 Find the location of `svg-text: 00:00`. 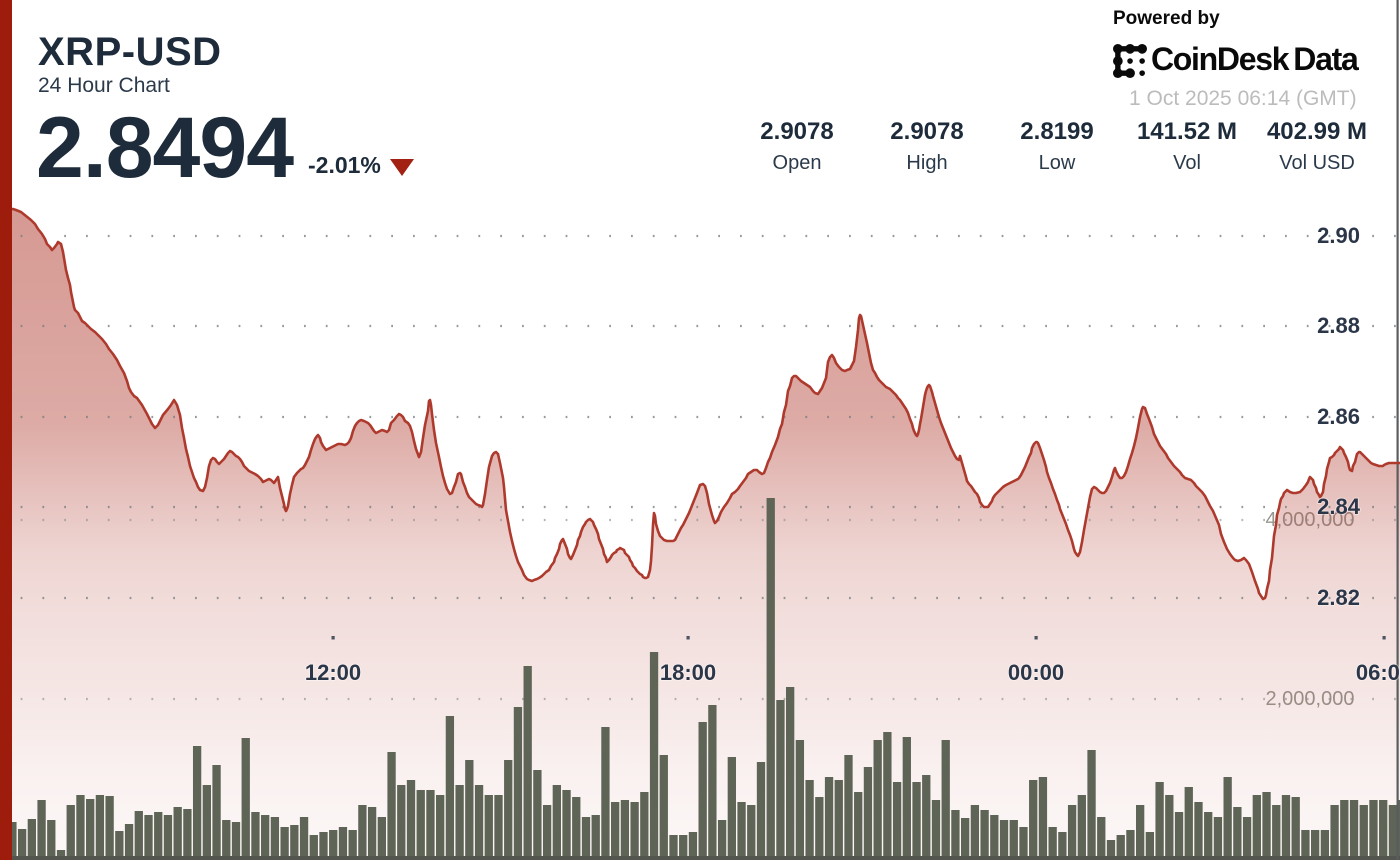

svg-text: 00:00 is located at coordinates (1036, 672).